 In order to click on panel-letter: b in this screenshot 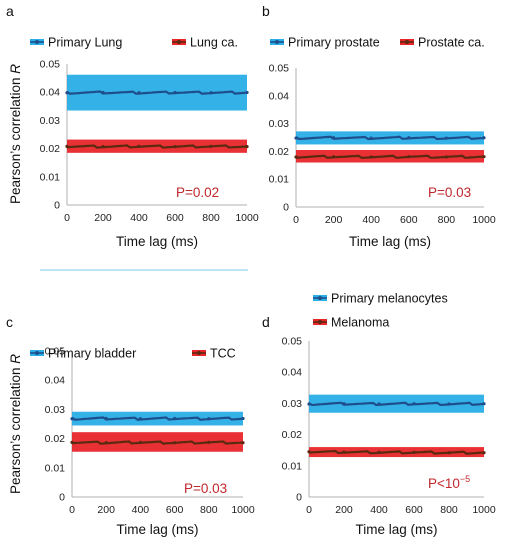, I will do `click(266, 11)`.